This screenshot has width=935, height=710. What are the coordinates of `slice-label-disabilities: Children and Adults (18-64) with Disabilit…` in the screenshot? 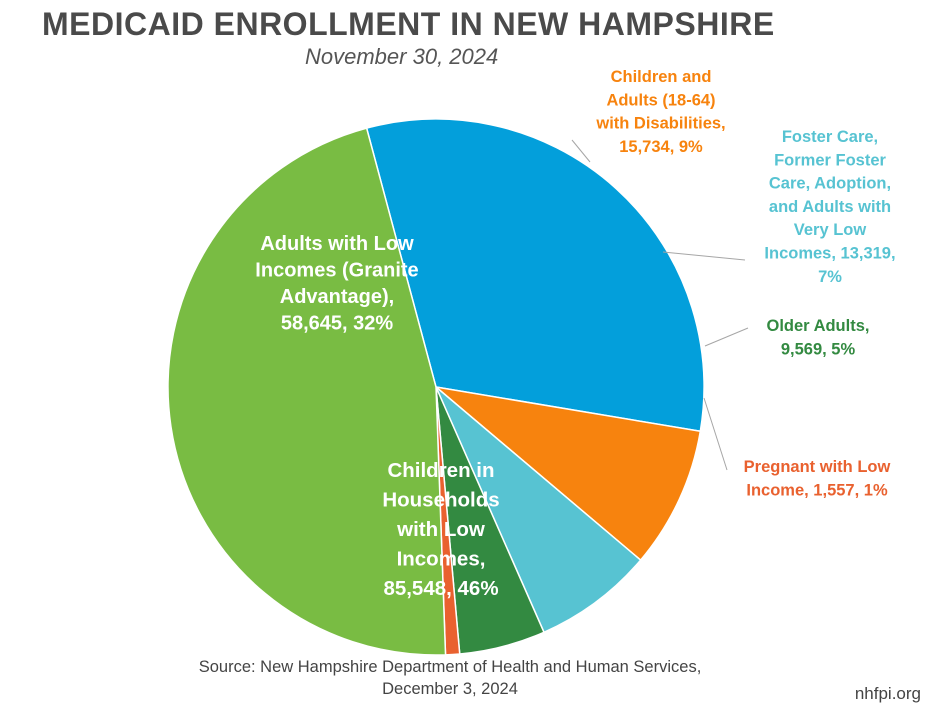 It's located at (660, 112).